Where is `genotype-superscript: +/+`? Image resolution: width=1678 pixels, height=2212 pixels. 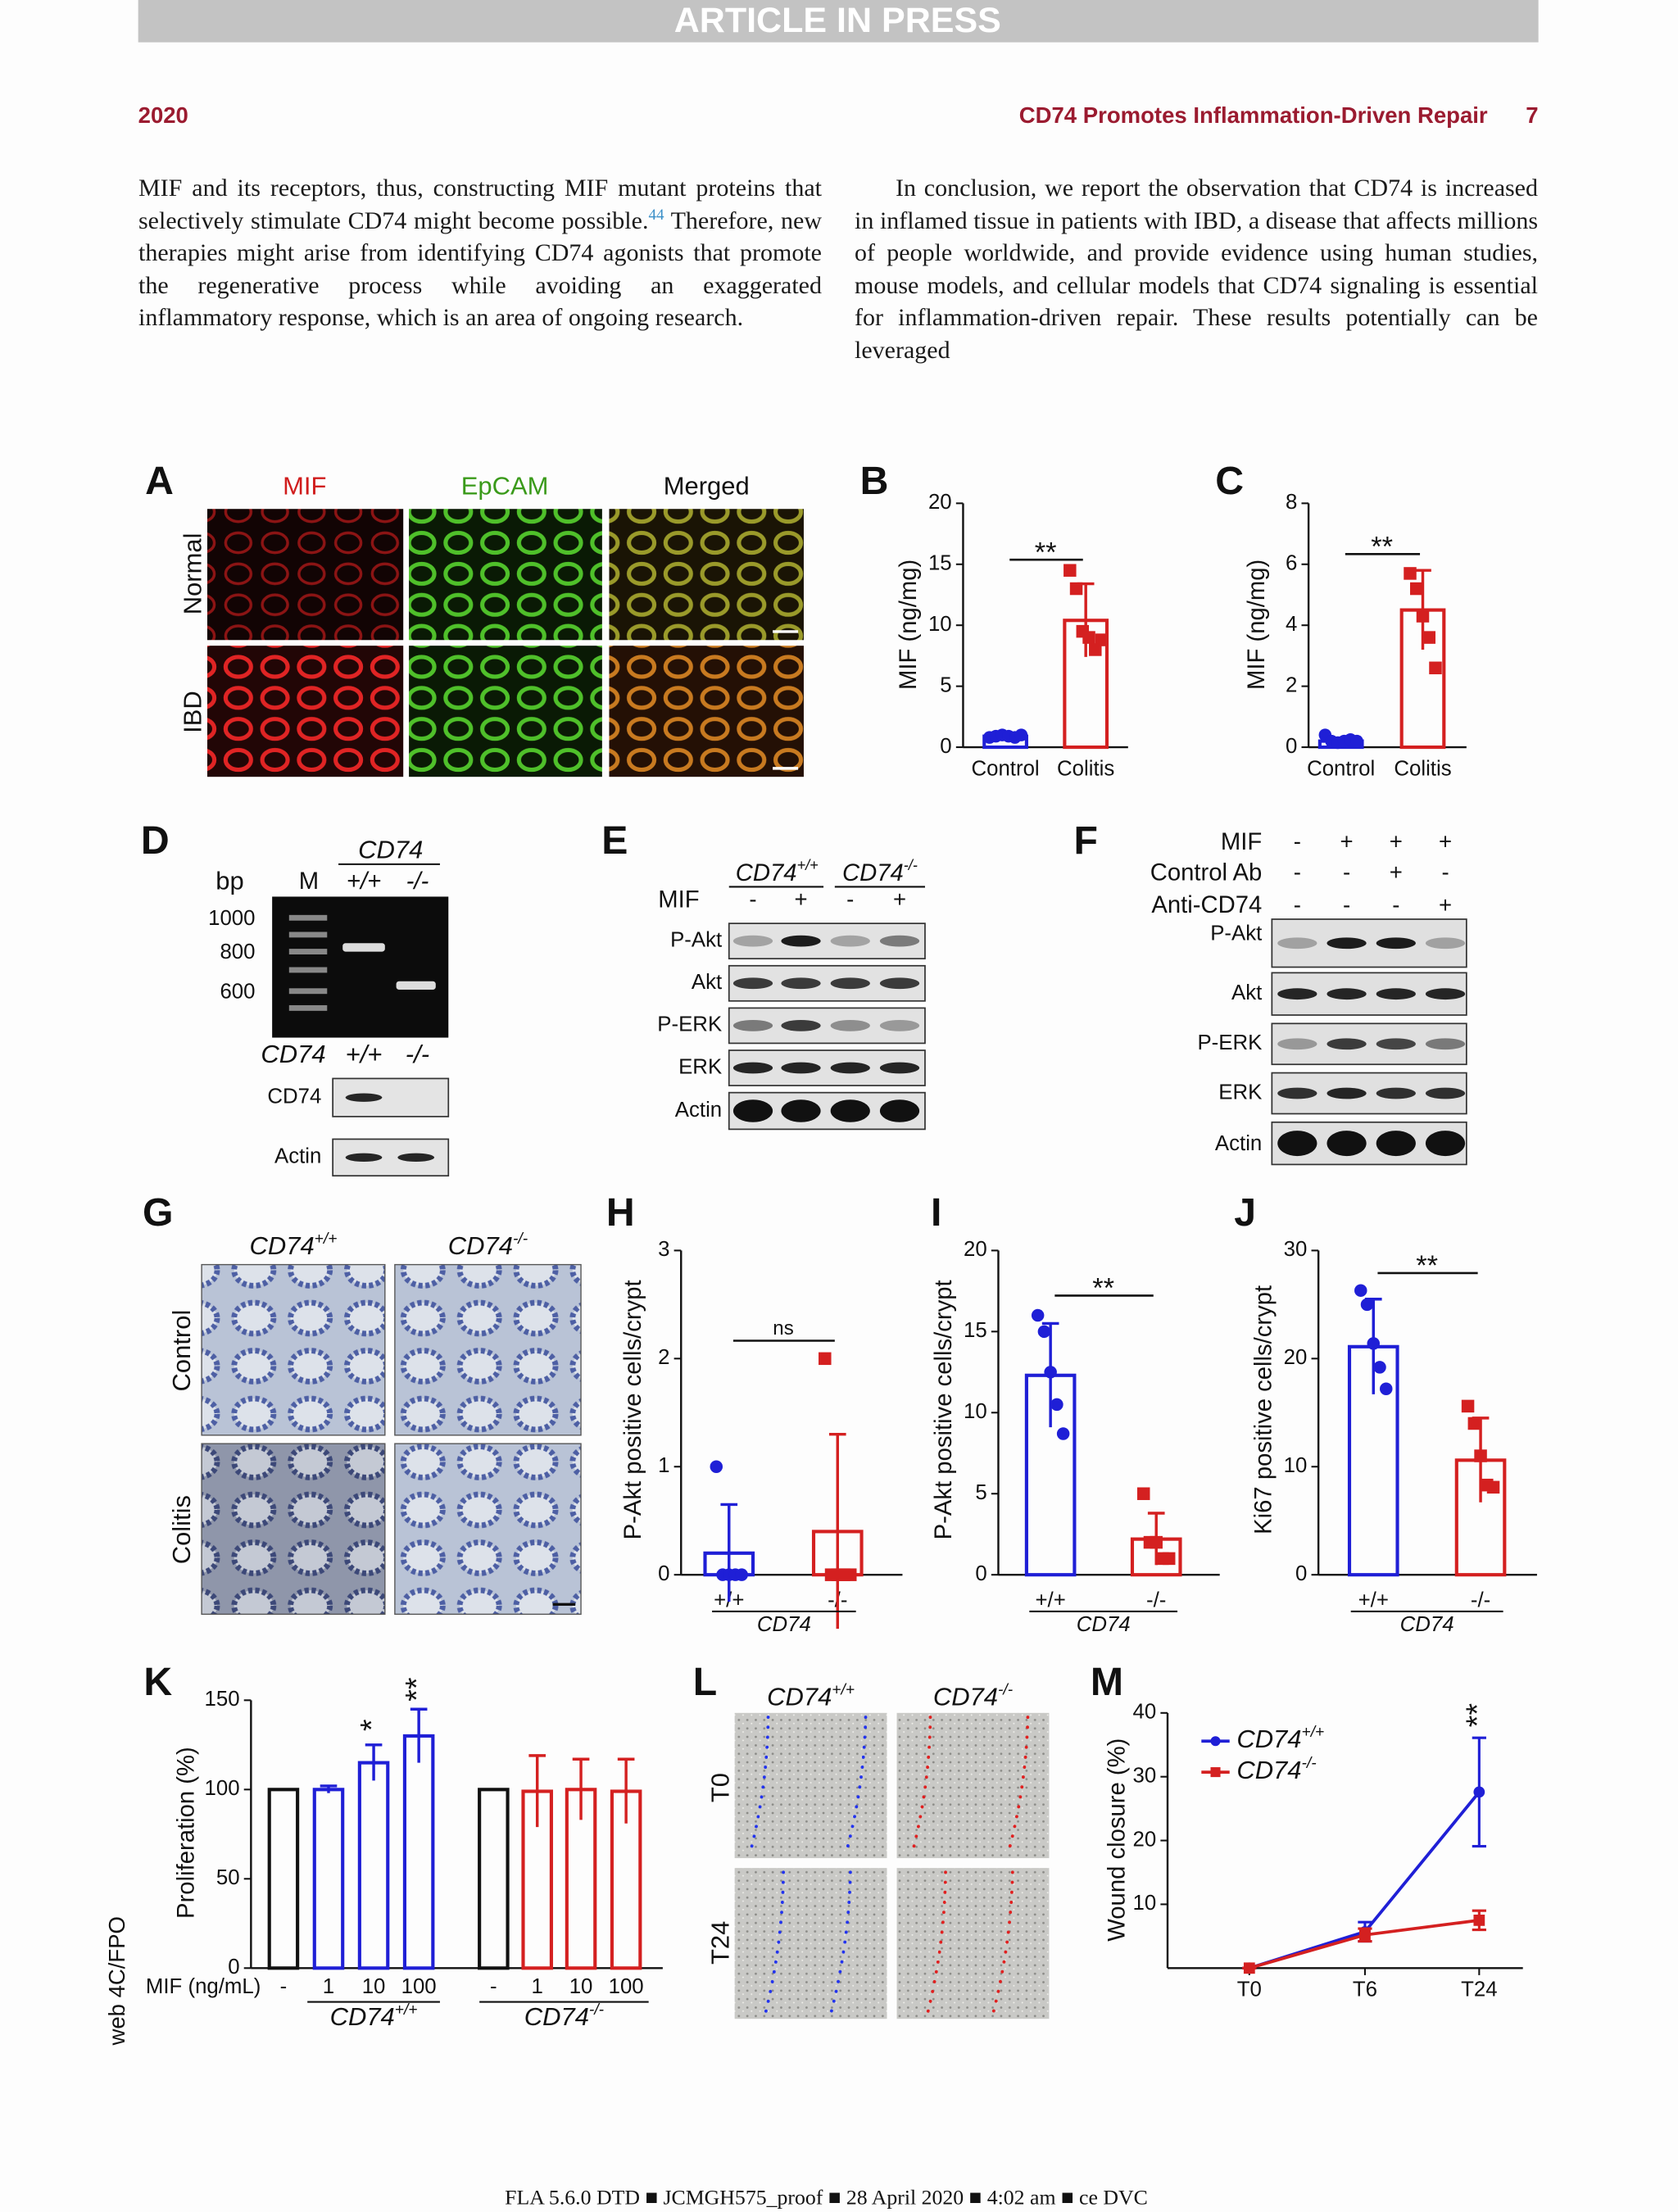
genotype-superscript: +/+ is located at coordinates (406, 2010).